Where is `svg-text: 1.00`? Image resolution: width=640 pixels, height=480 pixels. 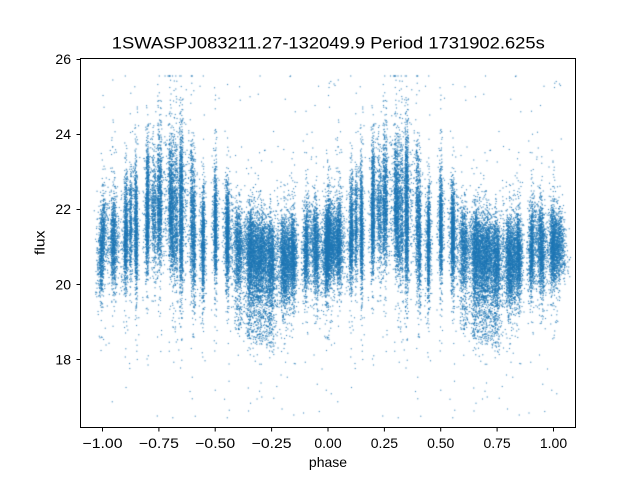 svg-text: 1.00 is located at coordinates (553, 443).